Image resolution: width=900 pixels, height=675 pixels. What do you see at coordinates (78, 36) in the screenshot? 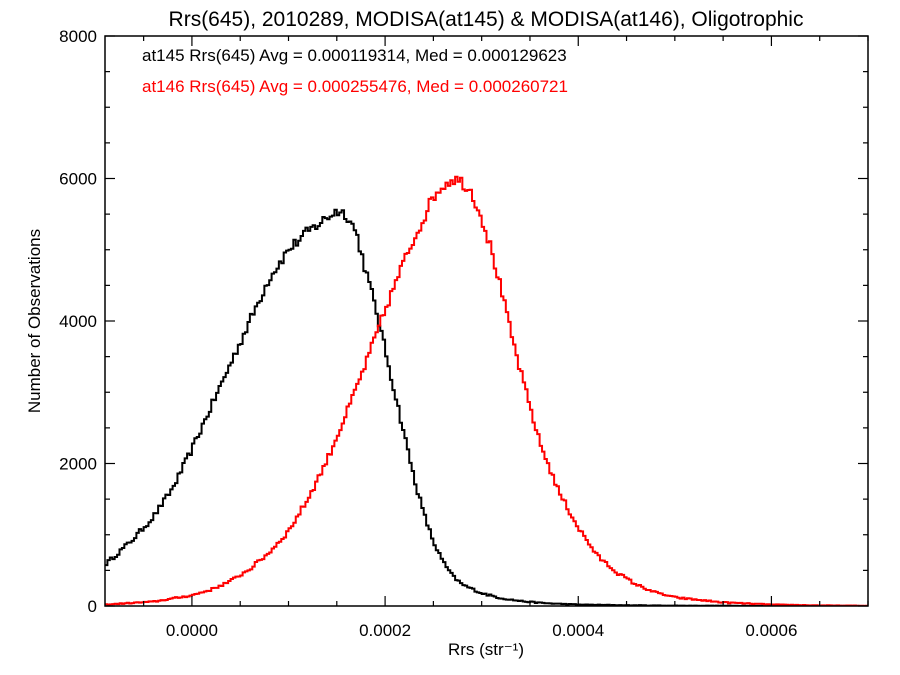
I see `y-tick-label: 8000` at bounding box center [78, 36].